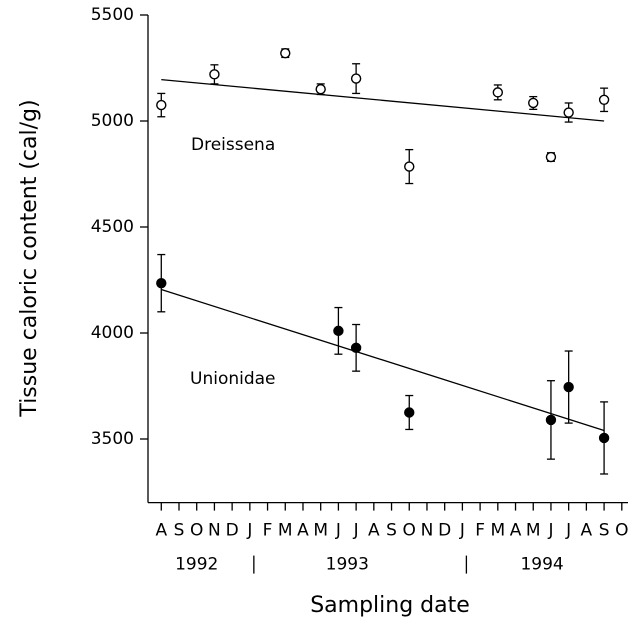 The image size is (639, 624). Describe the element at coordinates (112, 15) in the screenshot. I see `y-tick-label: 5500` at that location.